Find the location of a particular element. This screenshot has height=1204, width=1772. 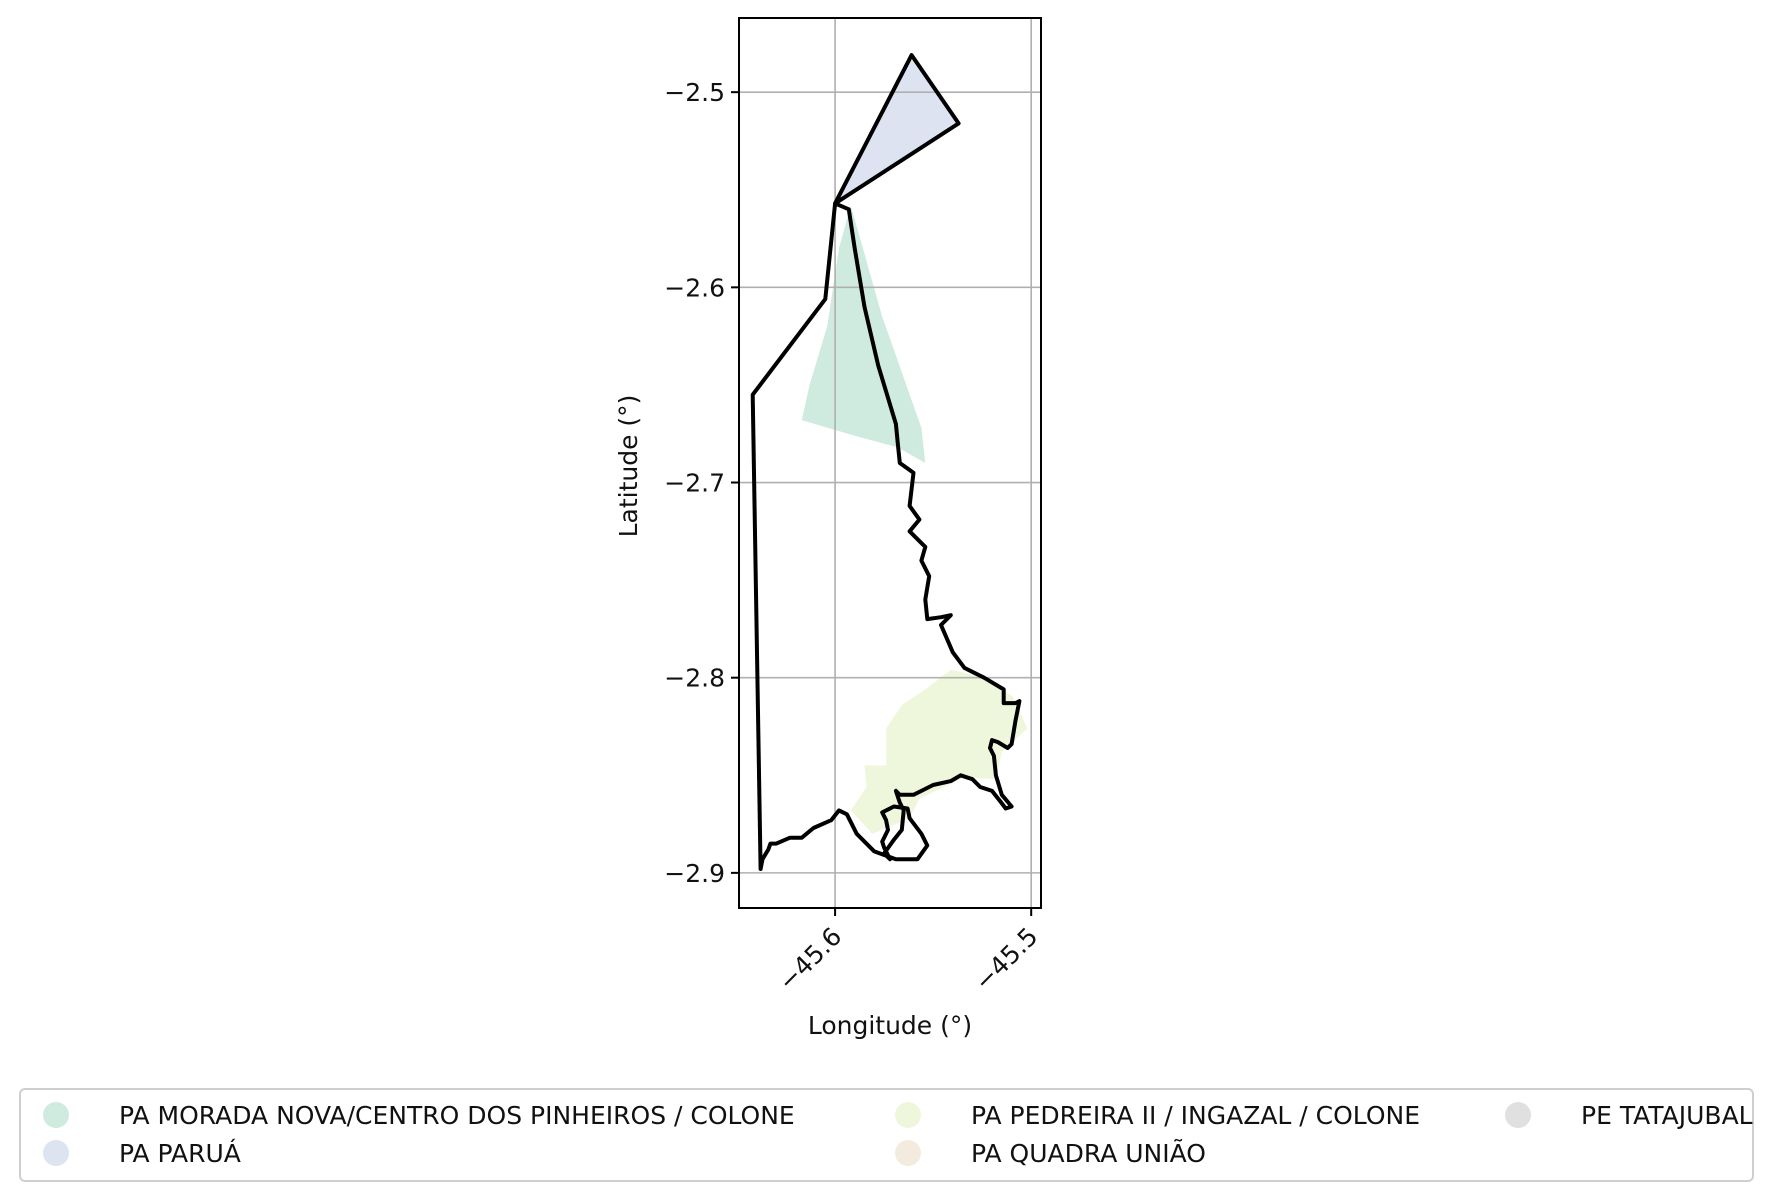

x-axis-label: Longitude (°) is located at coordinates (890, 1025).